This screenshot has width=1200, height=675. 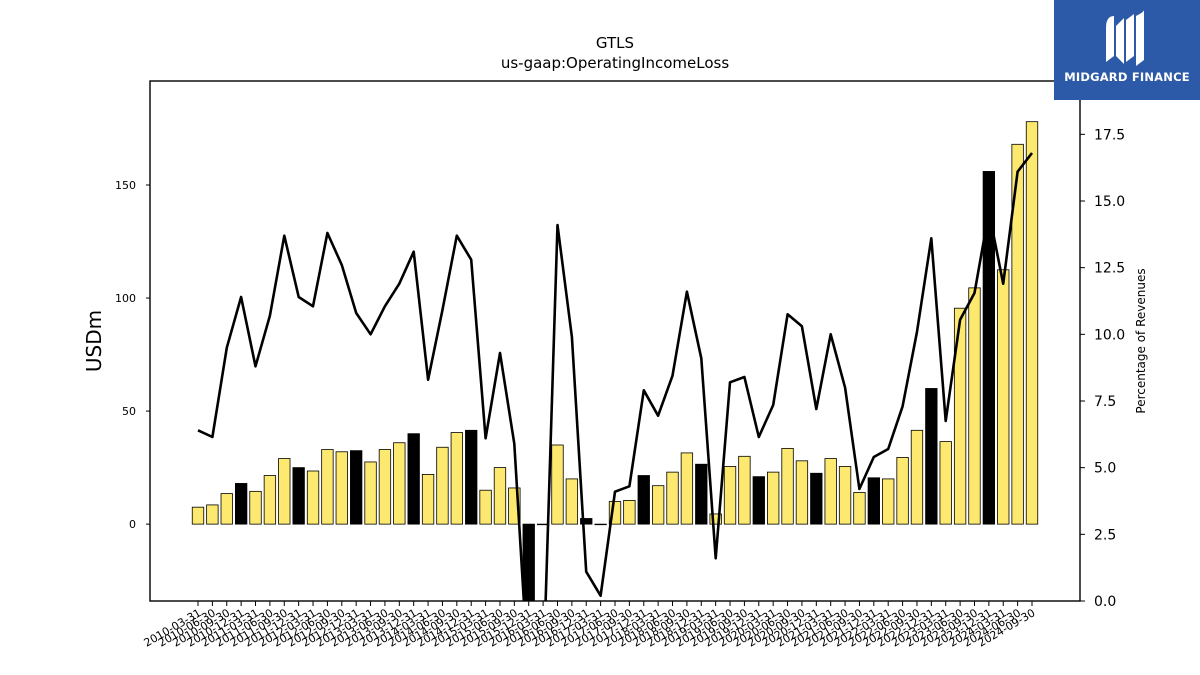 I want to click on logo-mark-icon, so click(x=1125, y=38).